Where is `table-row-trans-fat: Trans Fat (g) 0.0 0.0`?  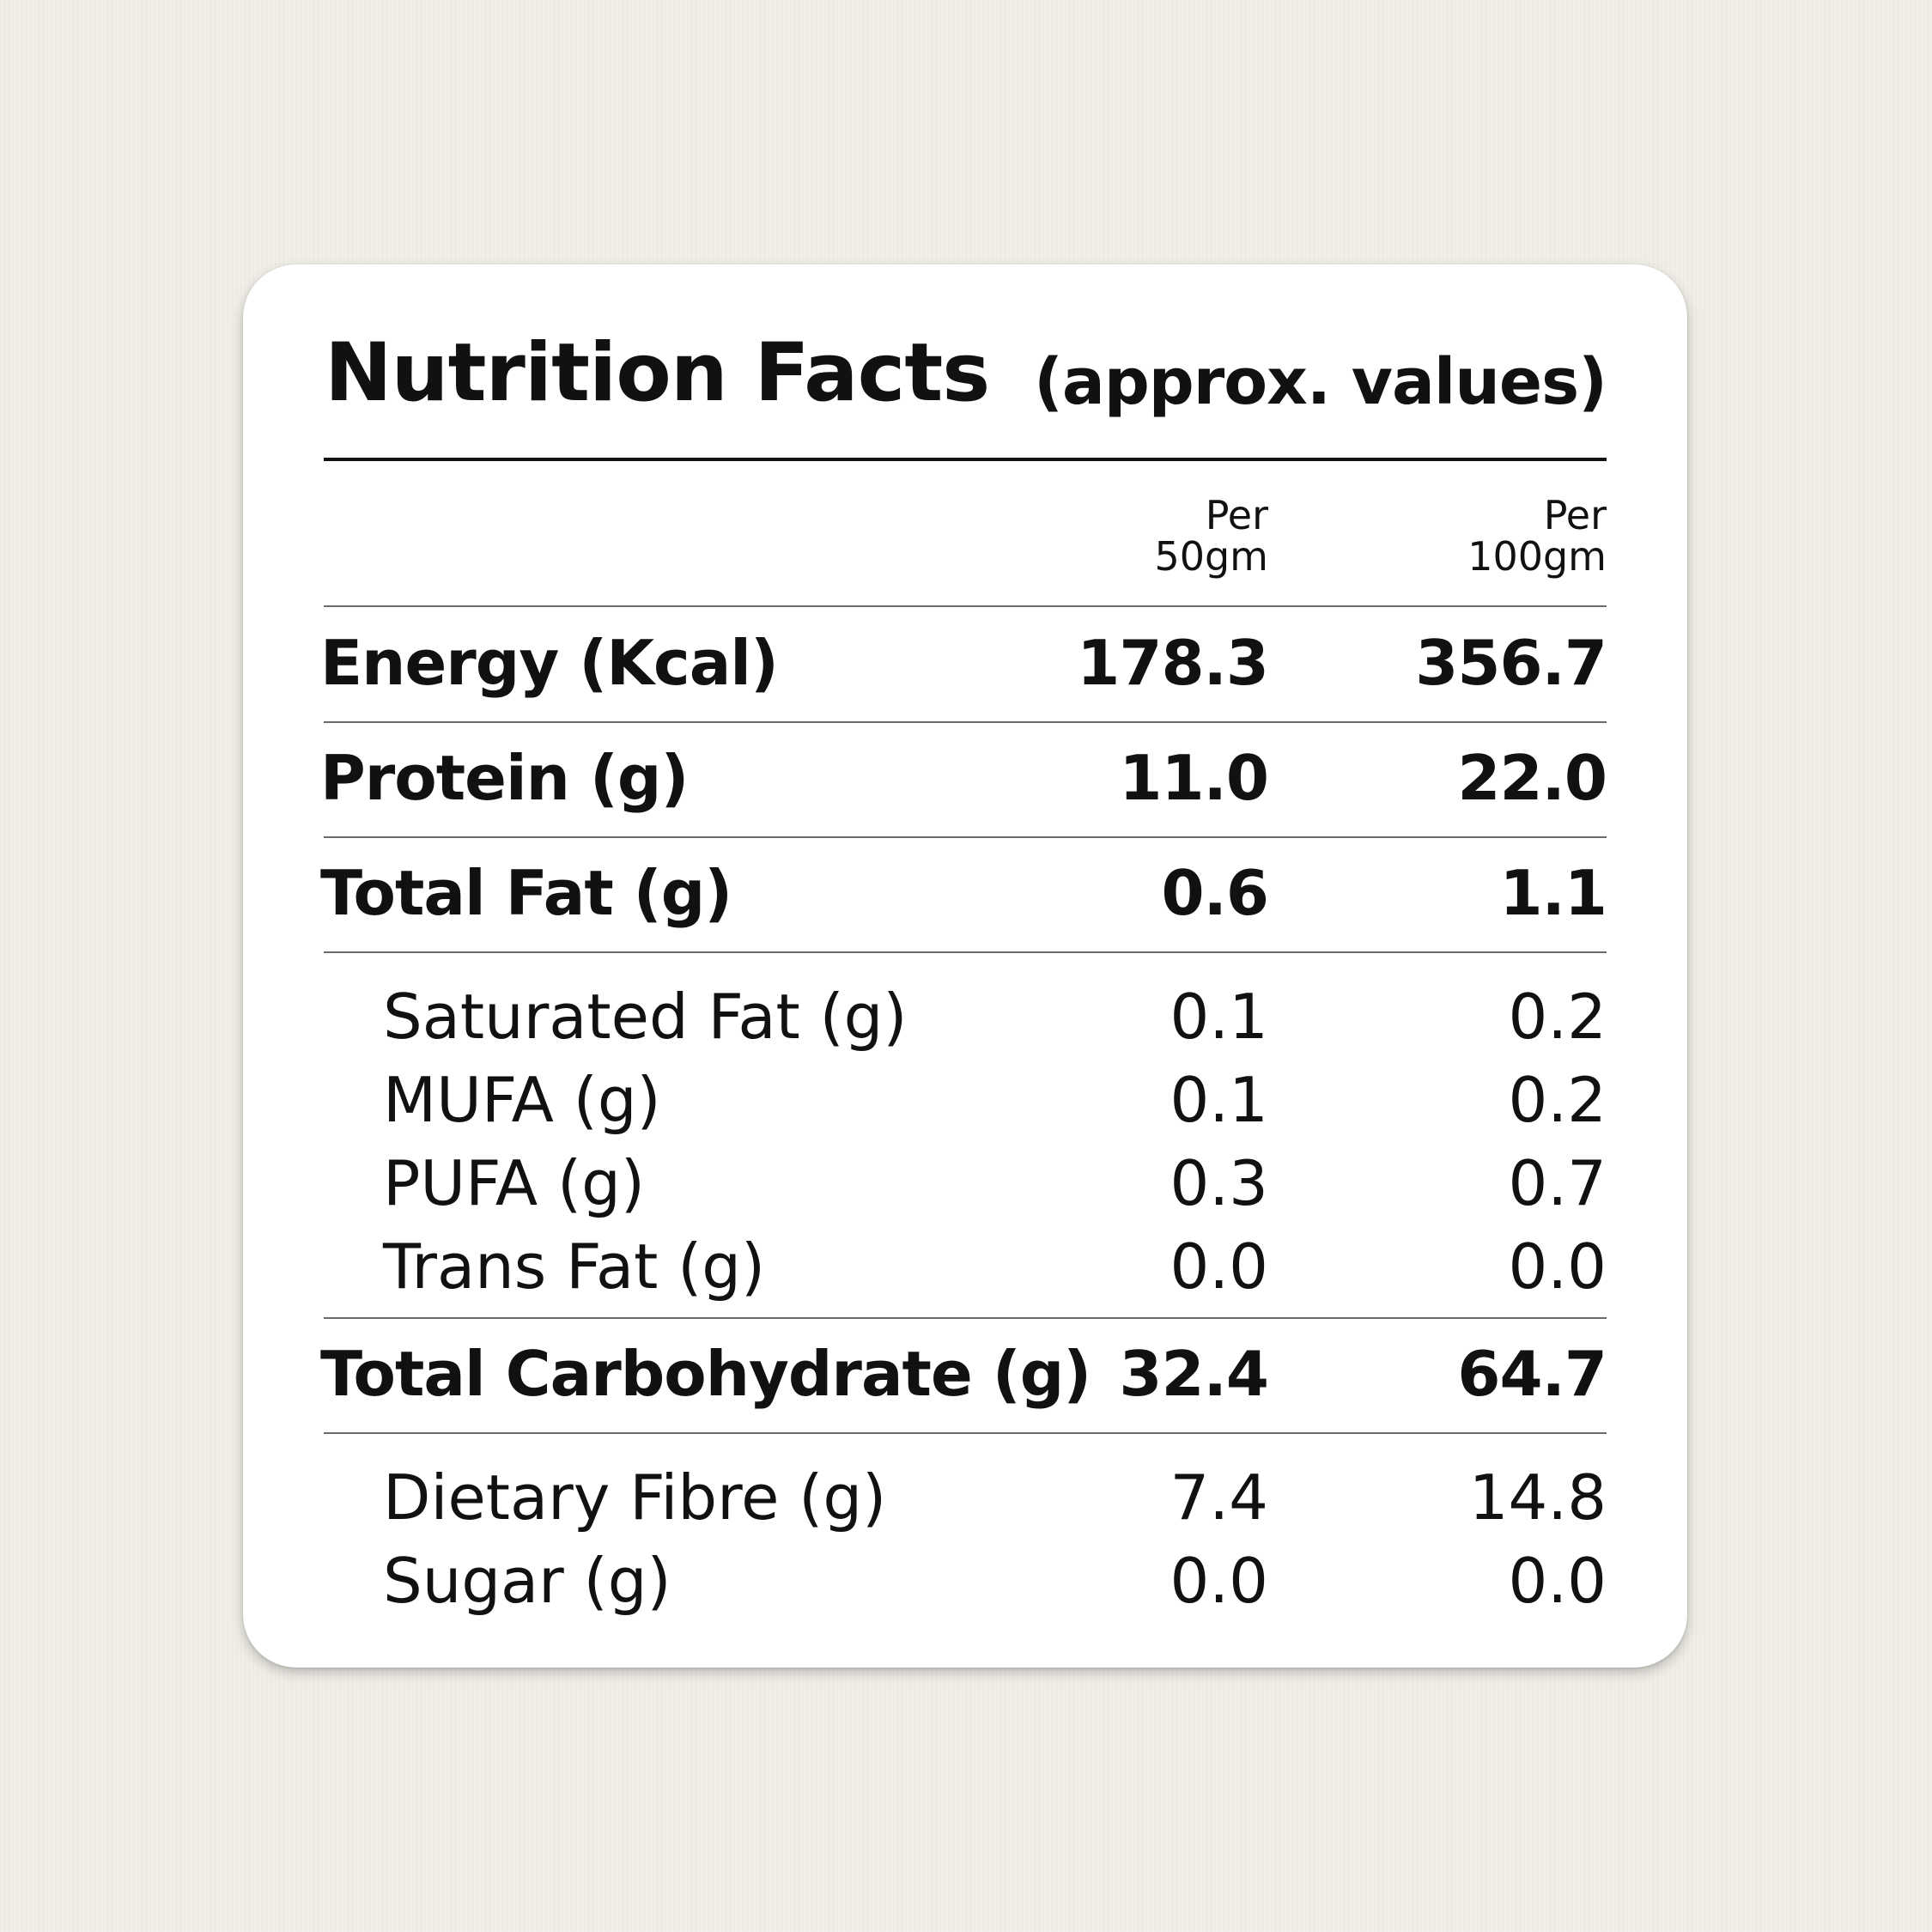 table-row-trans-fat: Trans Fat (g) 0.0 0.0 is located at coordinates (965, 1266).